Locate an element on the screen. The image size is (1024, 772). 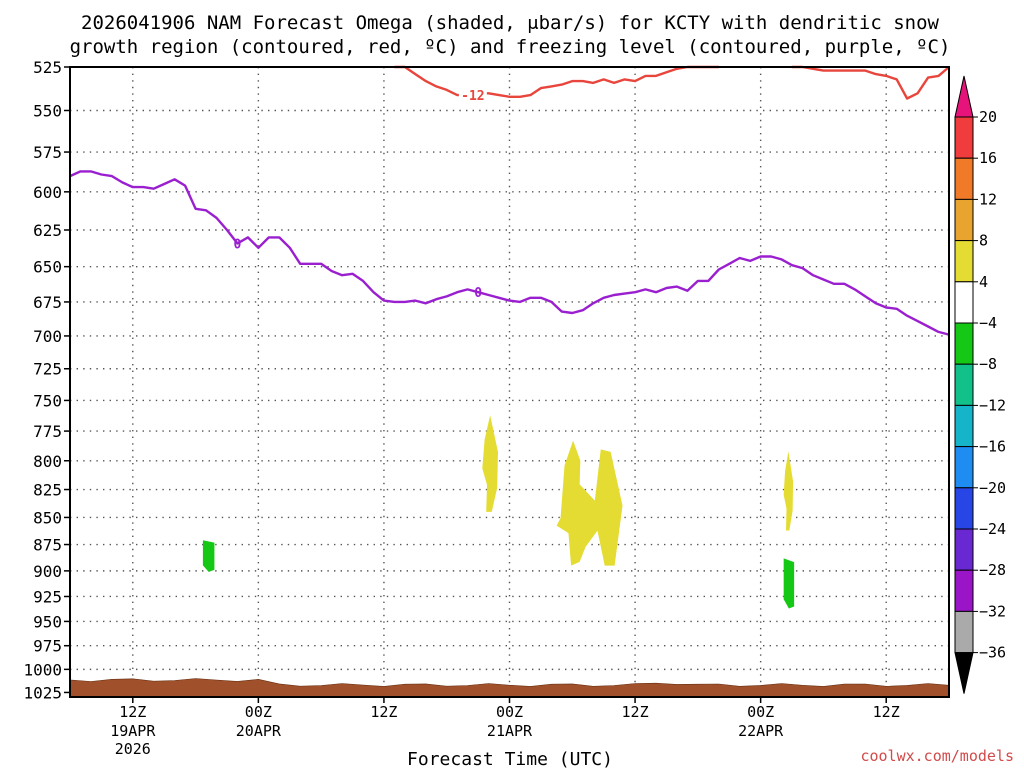
colorbar-top-arrow is located at coordinates (964, 96).